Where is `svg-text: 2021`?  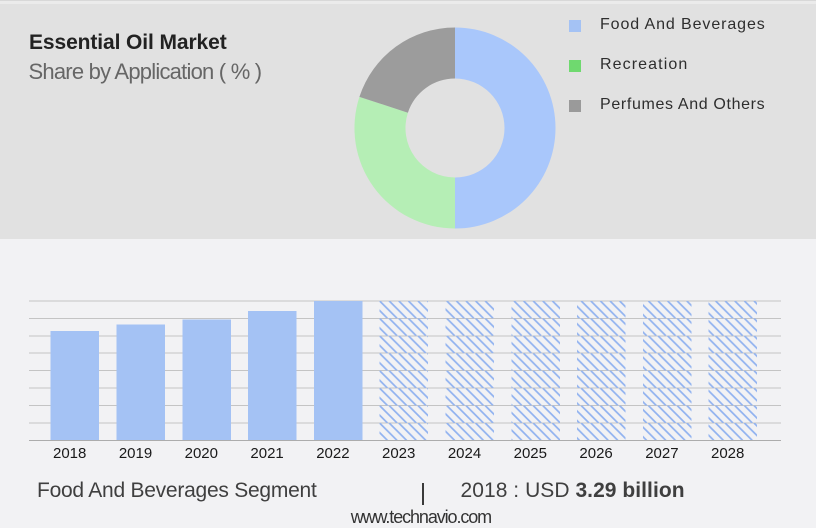
svg-text: 2021 is located at coordinates (266, 453).